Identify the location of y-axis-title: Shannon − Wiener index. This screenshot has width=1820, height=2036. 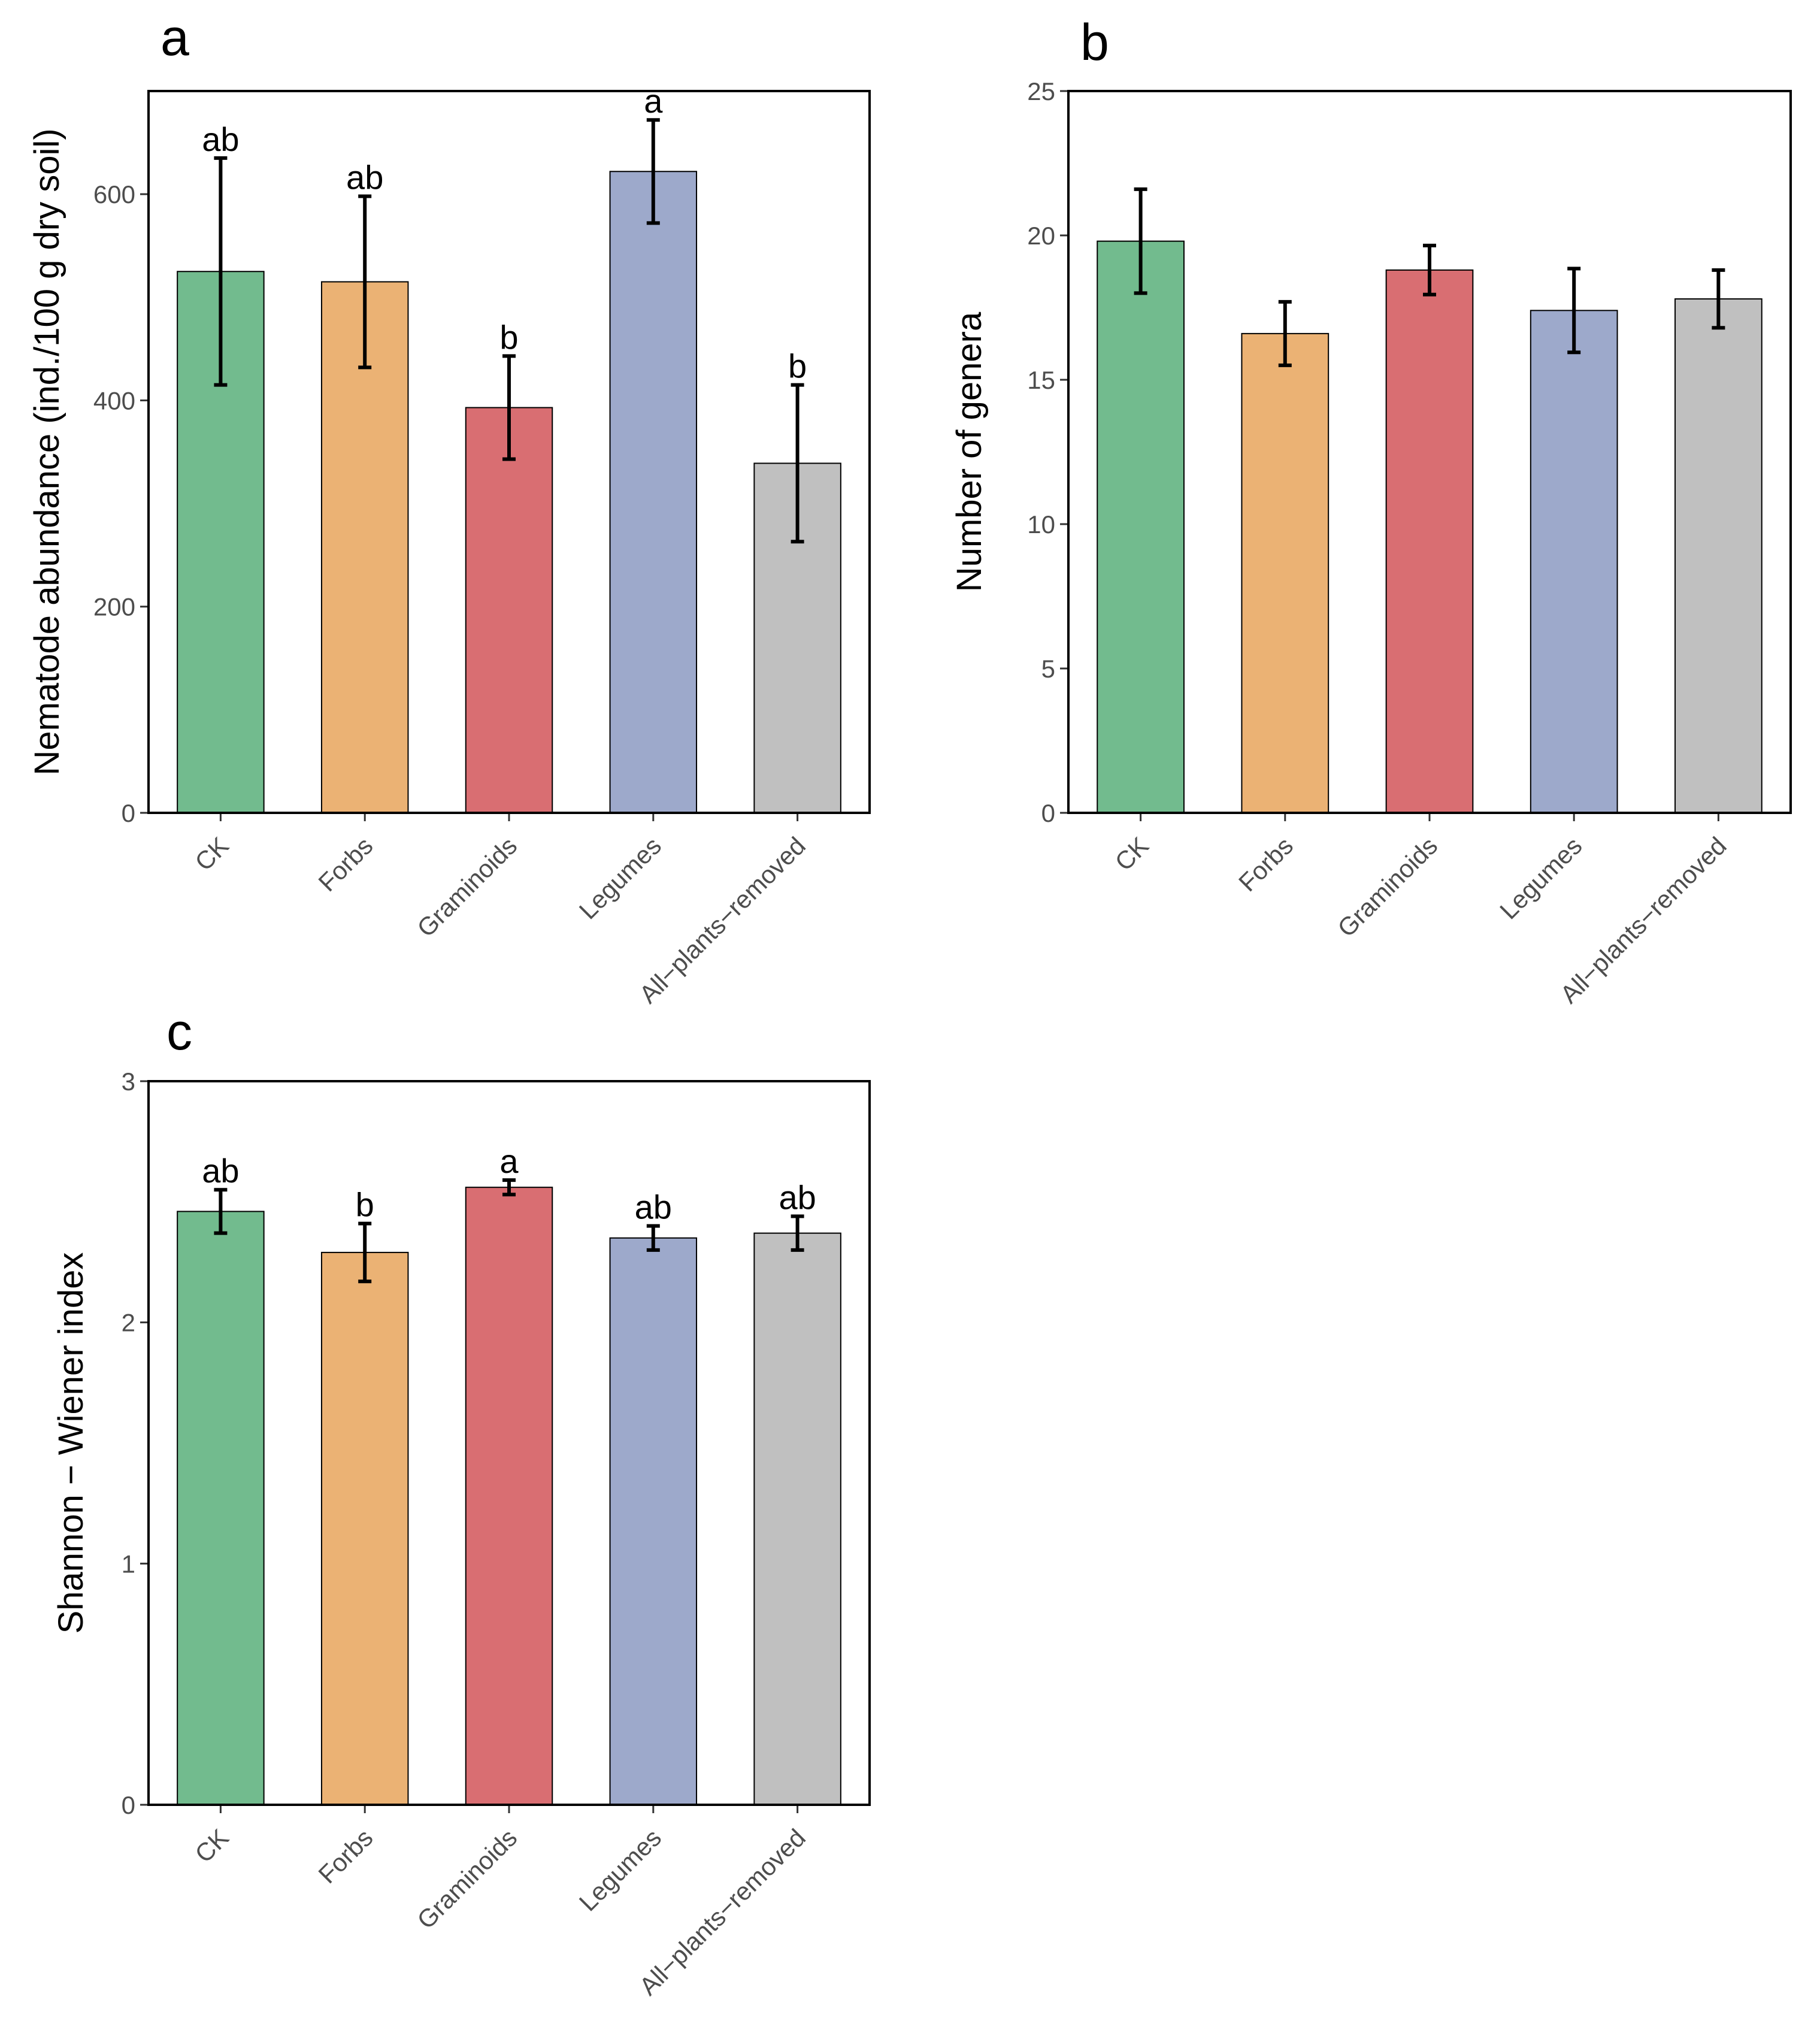
(71, 1443).